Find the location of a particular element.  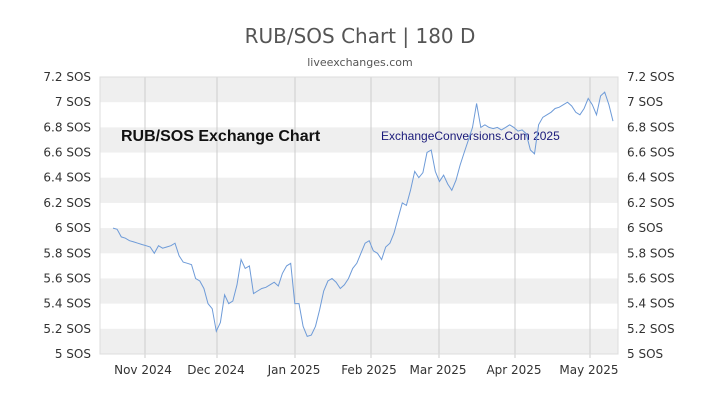

y-tick-label-right: 6 SOS is located at coordinates (645, 228).